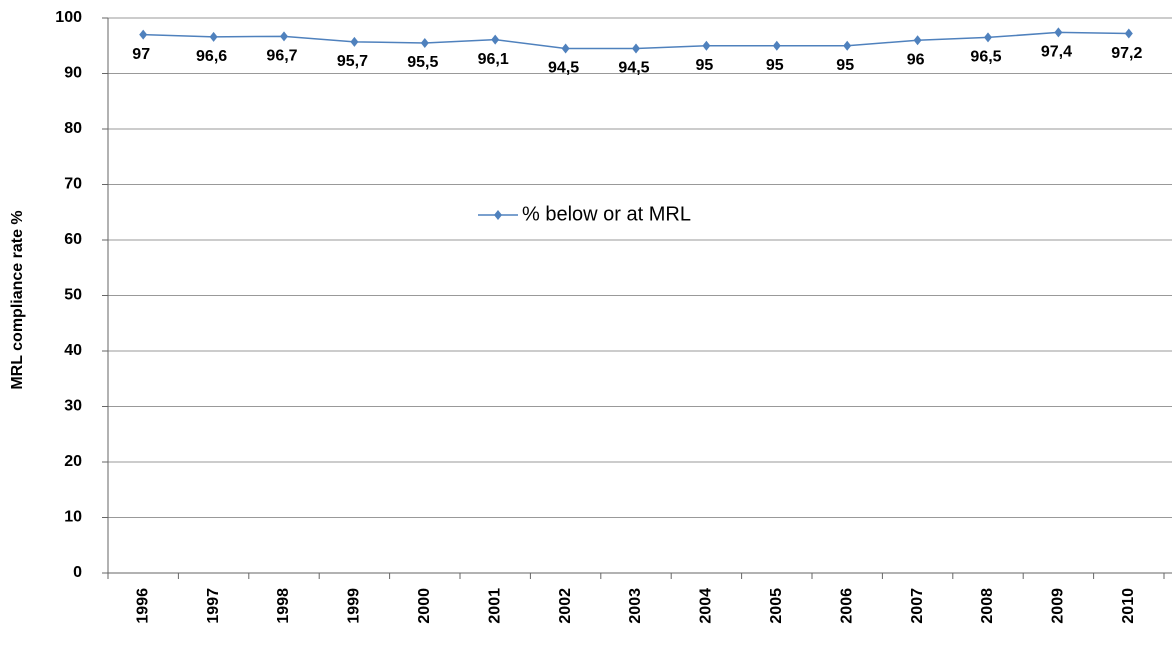  Describe the element at coordinates (73, 350) in the screenshot. I see `y-tick-label: 40` at that location.